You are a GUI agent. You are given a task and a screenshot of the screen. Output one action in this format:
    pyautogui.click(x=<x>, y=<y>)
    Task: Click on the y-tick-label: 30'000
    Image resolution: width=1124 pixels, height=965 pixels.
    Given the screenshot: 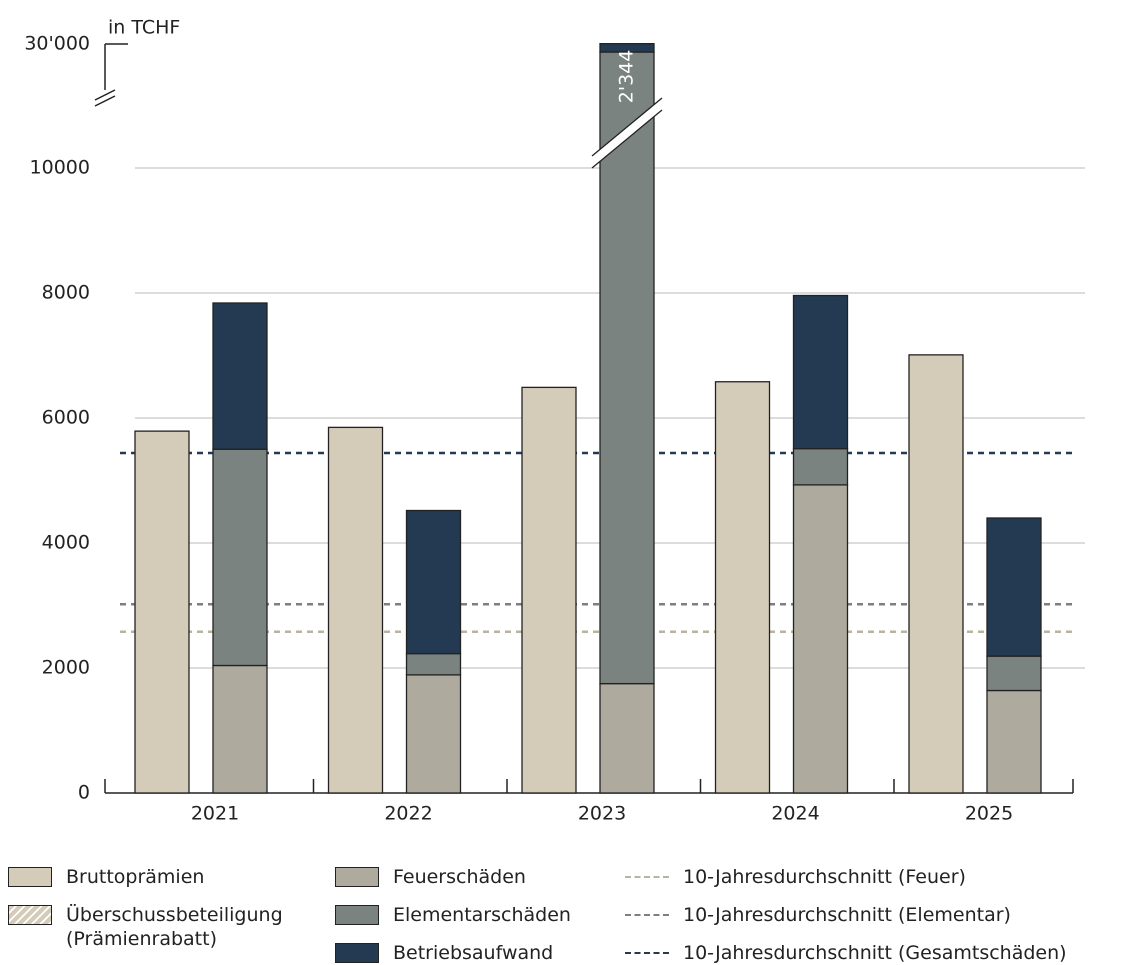 What is the action you would take?
    pyautogui.click(x=57, y=44)
    